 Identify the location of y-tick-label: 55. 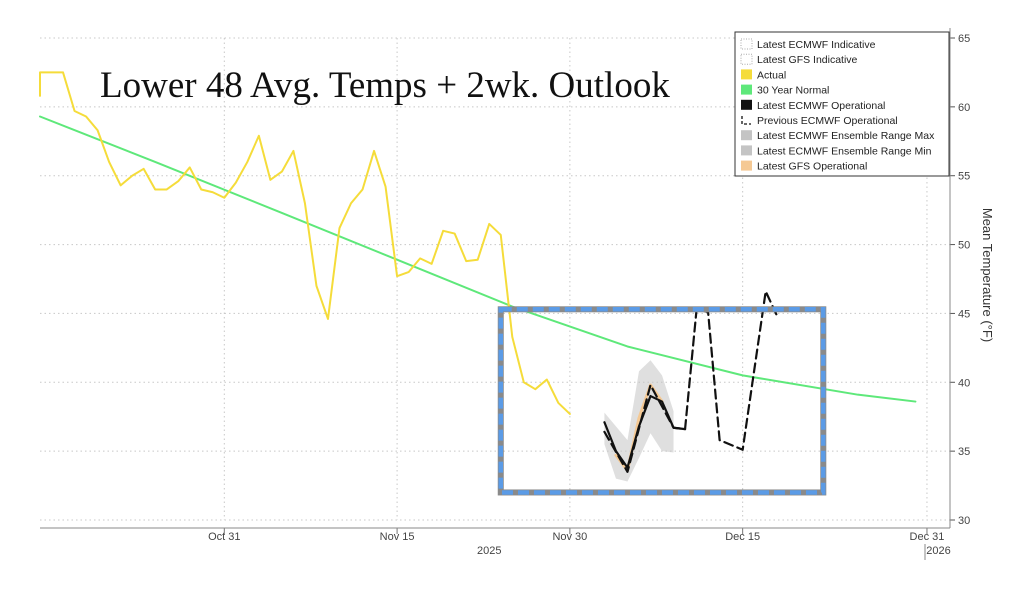
(964, 177).